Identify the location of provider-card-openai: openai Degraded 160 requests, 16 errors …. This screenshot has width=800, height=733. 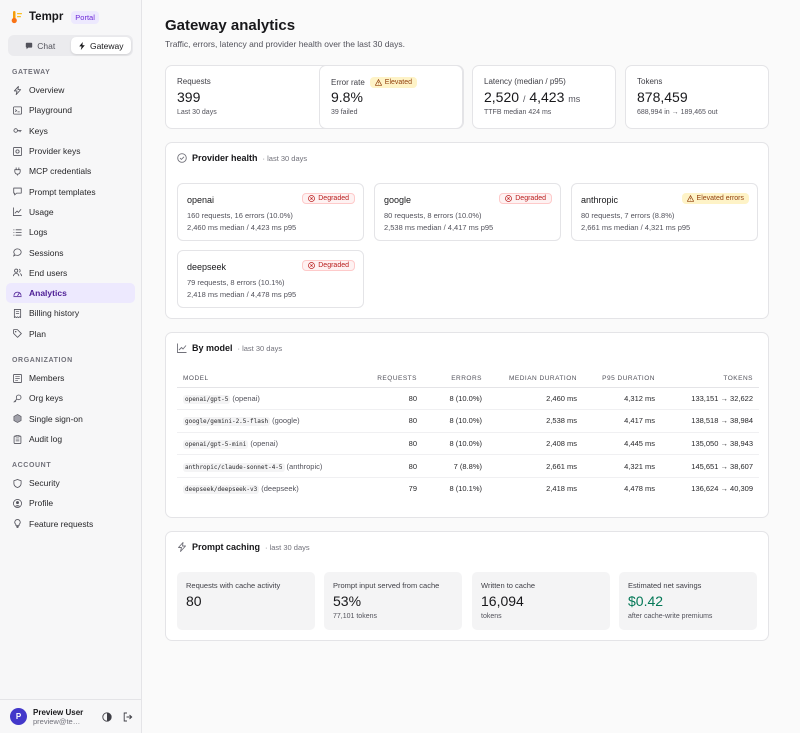
(270, 212).